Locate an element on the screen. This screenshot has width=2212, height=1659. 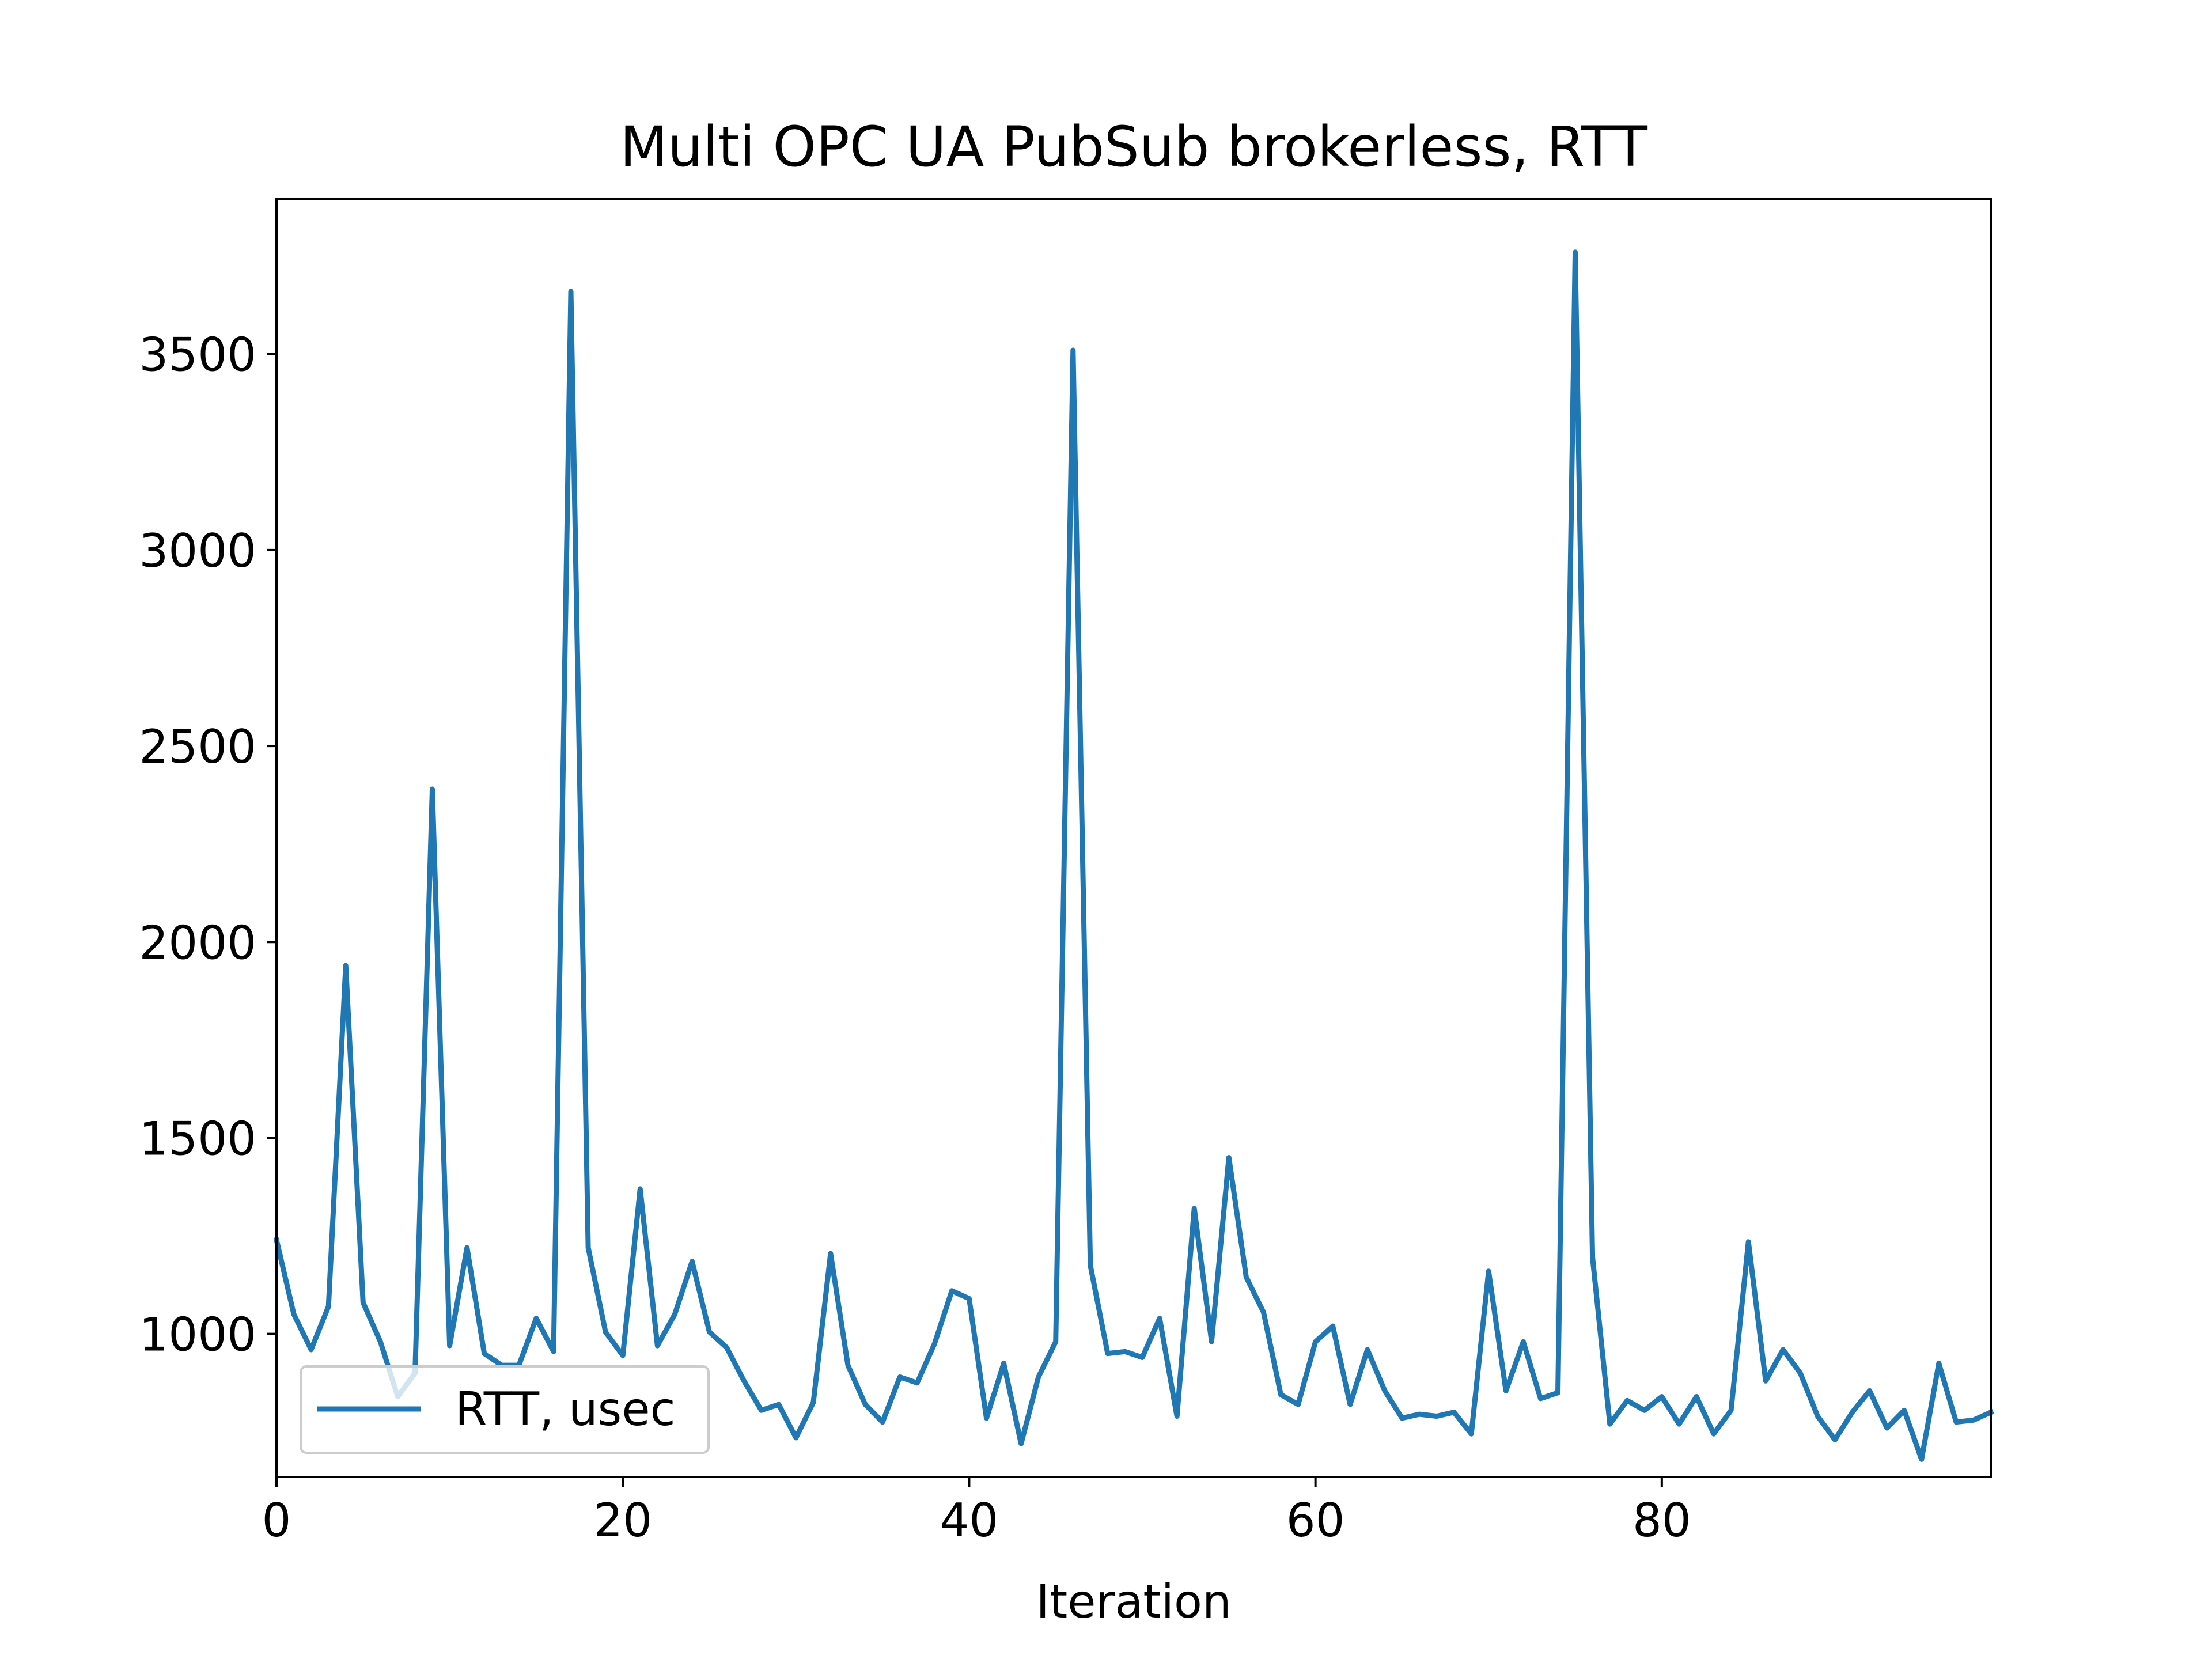
x-axis-label: Iteration is located at coordinates (1133, 1601).